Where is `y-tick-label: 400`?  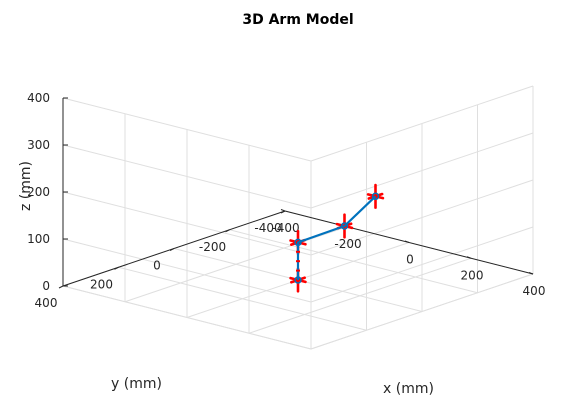
y-tick-label: 400 is located at coordinates (46, 303).